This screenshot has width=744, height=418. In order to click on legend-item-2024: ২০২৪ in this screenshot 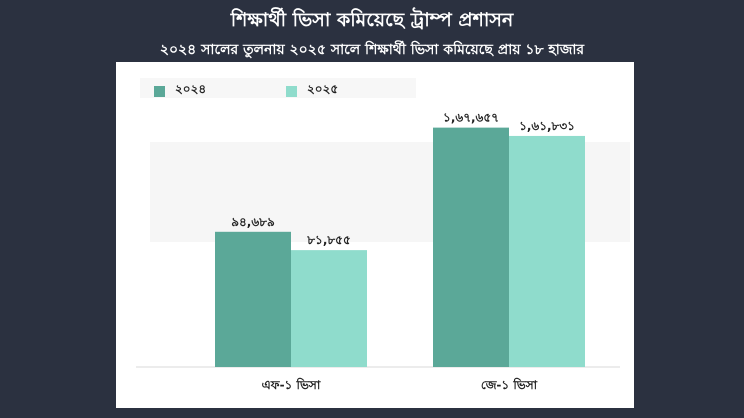, I will do `click(180, 91)`.